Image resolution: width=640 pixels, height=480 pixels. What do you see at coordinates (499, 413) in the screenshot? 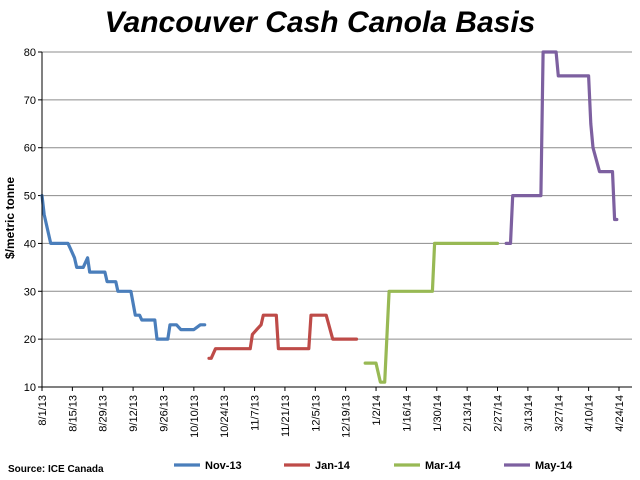
I see `x-tick-label: 2/27/14` at bounding box center [499, 413].